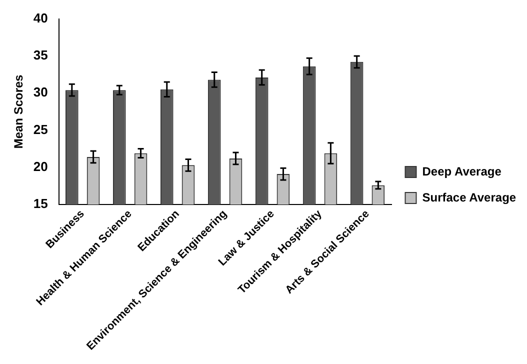  What do you see at coordinates (40, 92) in the screenshot?
I see `y-tick-label: 30` at bounding box center [40, 92].